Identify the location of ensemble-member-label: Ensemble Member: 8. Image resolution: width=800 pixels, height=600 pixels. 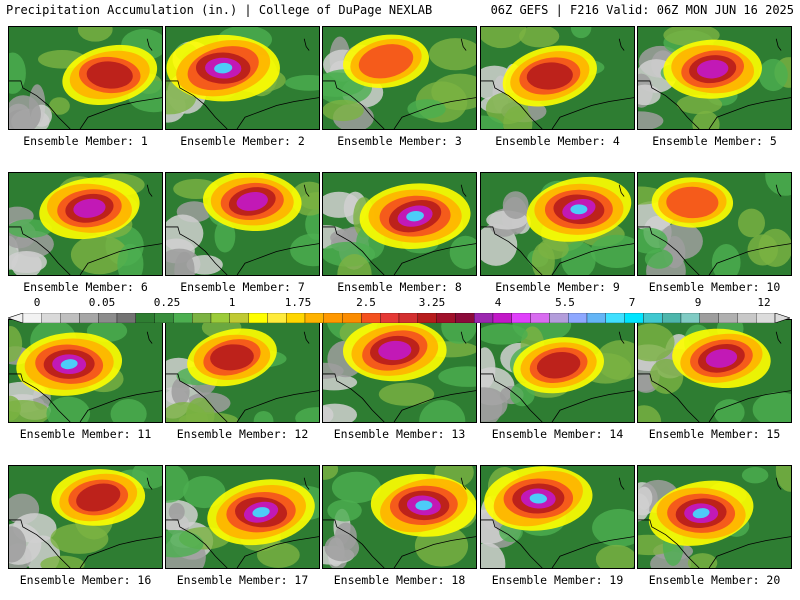
(399, 287).